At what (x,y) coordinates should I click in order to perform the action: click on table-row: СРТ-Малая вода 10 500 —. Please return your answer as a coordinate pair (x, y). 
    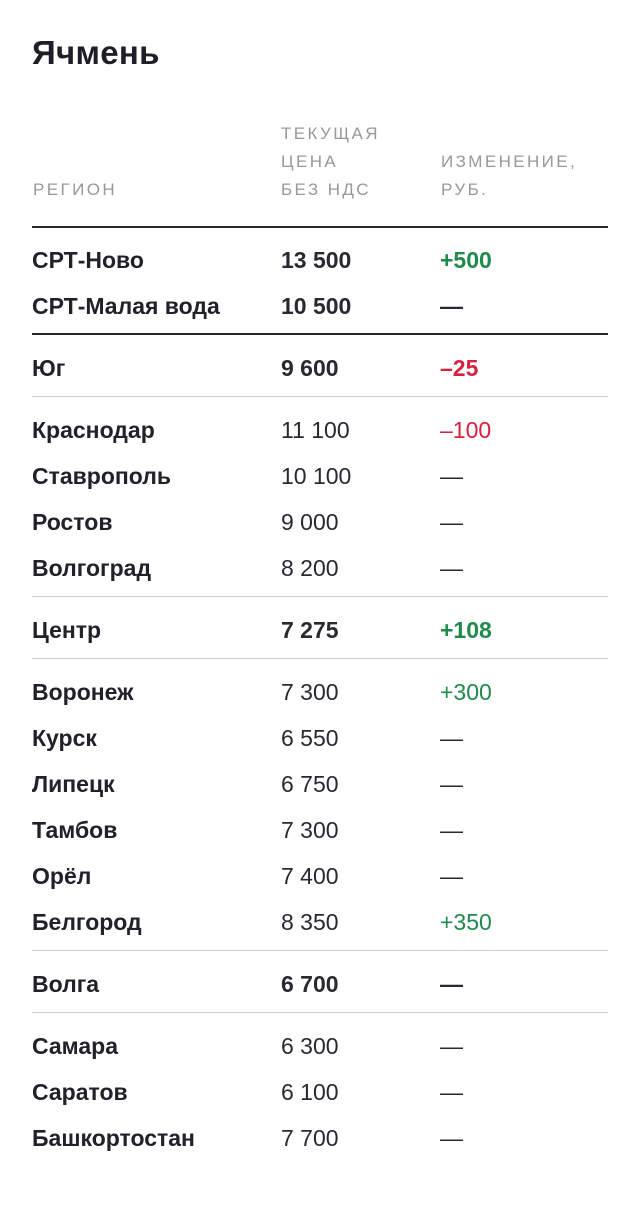
    Looking at the image, I should click on (320, 306).